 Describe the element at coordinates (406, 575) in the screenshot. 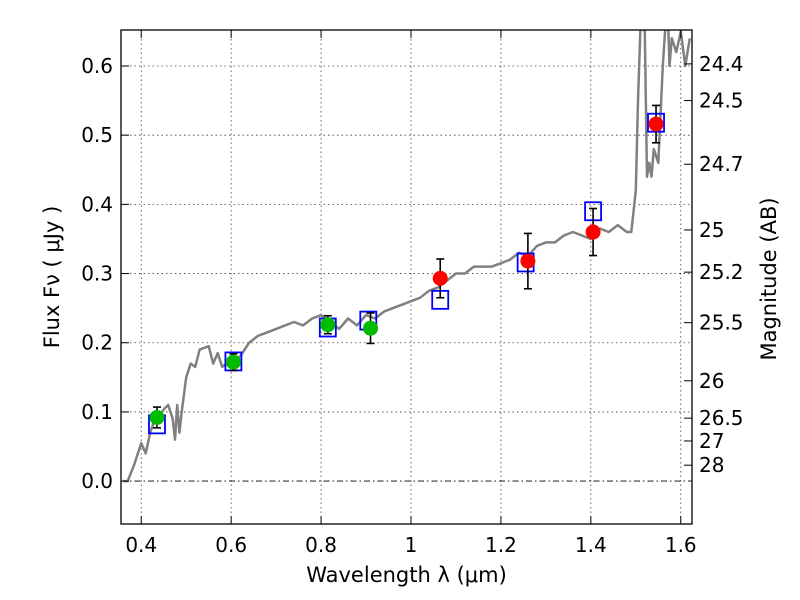

I see `x-axis-label: Wavelength λ (μm)` at that location.